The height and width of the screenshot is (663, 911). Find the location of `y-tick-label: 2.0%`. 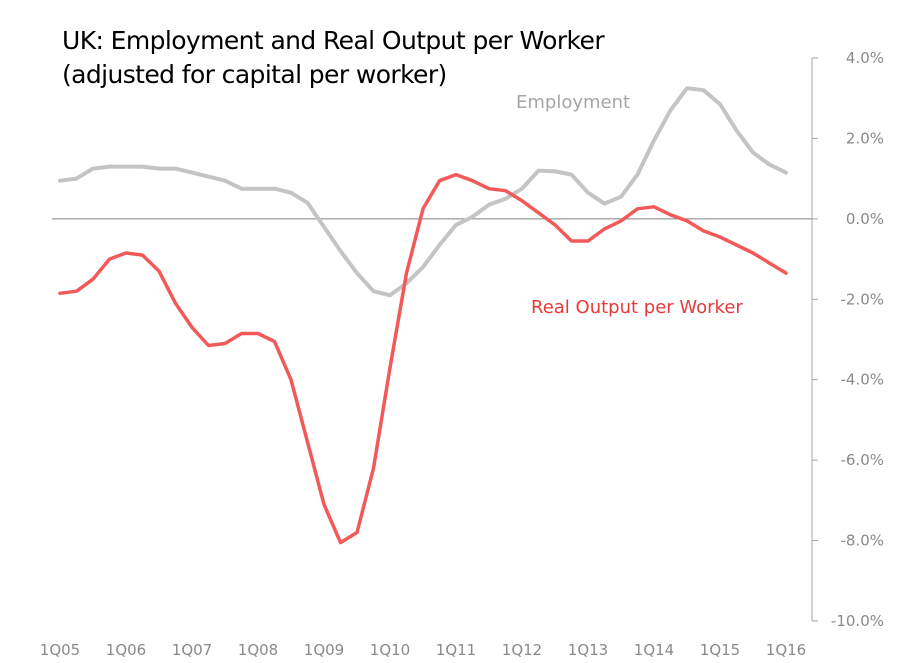

y-tick-label: 2.0% is located at coordinates (865, 138).